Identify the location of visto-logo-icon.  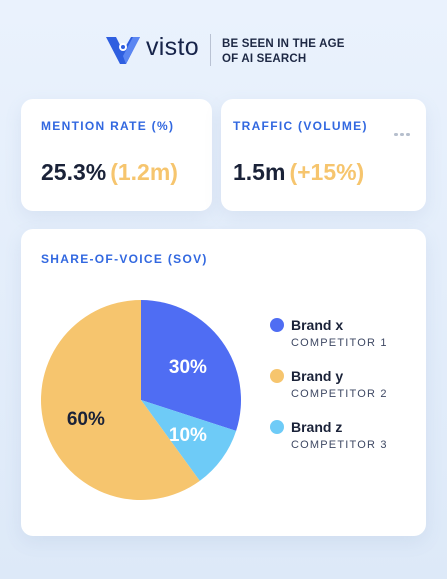
(123, 50).